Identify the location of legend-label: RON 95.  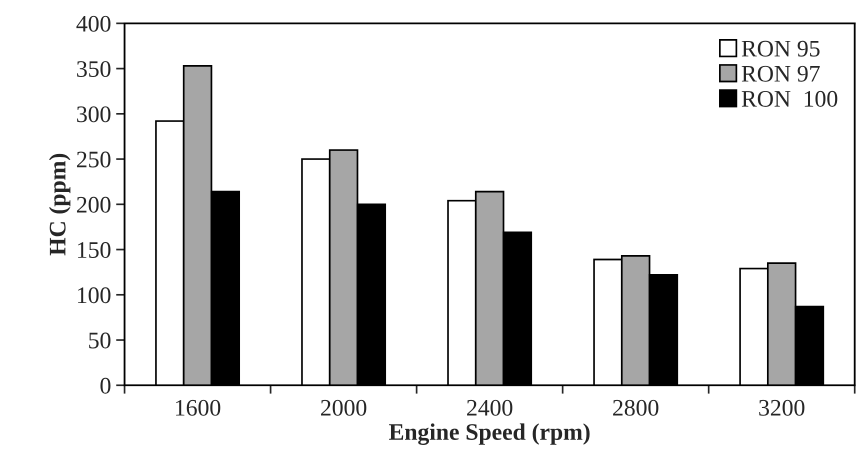
(781, 48).